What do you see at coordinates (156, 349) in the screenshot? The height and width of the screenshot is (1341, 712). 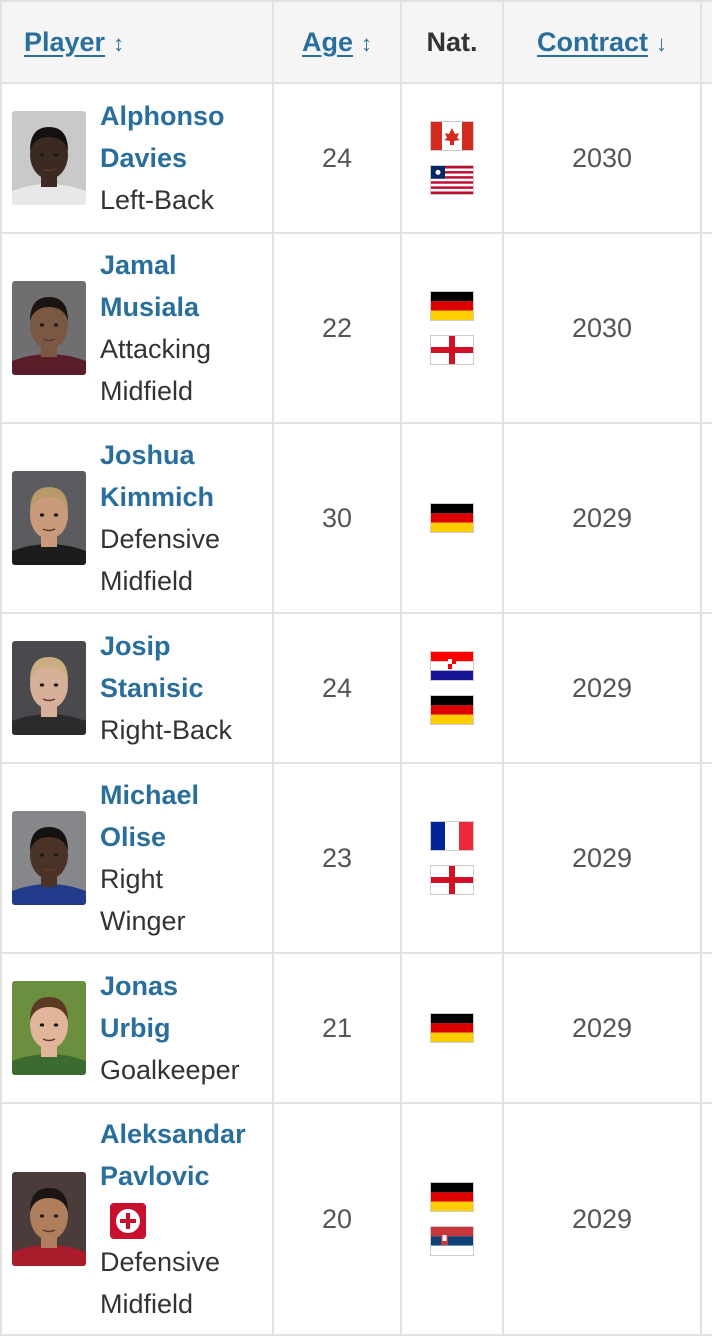 I see `player-position: Attacking` at bounding box center [156, 349].